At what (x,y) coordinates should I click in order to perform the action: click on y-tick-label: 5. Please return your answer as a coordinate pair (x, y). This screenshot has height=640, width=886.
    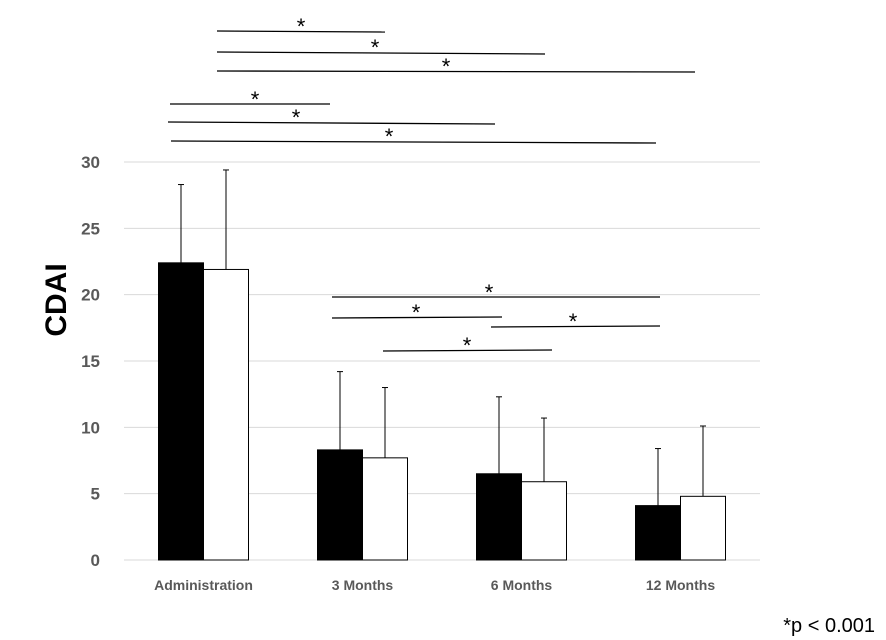
    Looking at the image, I should click on (95, 494).